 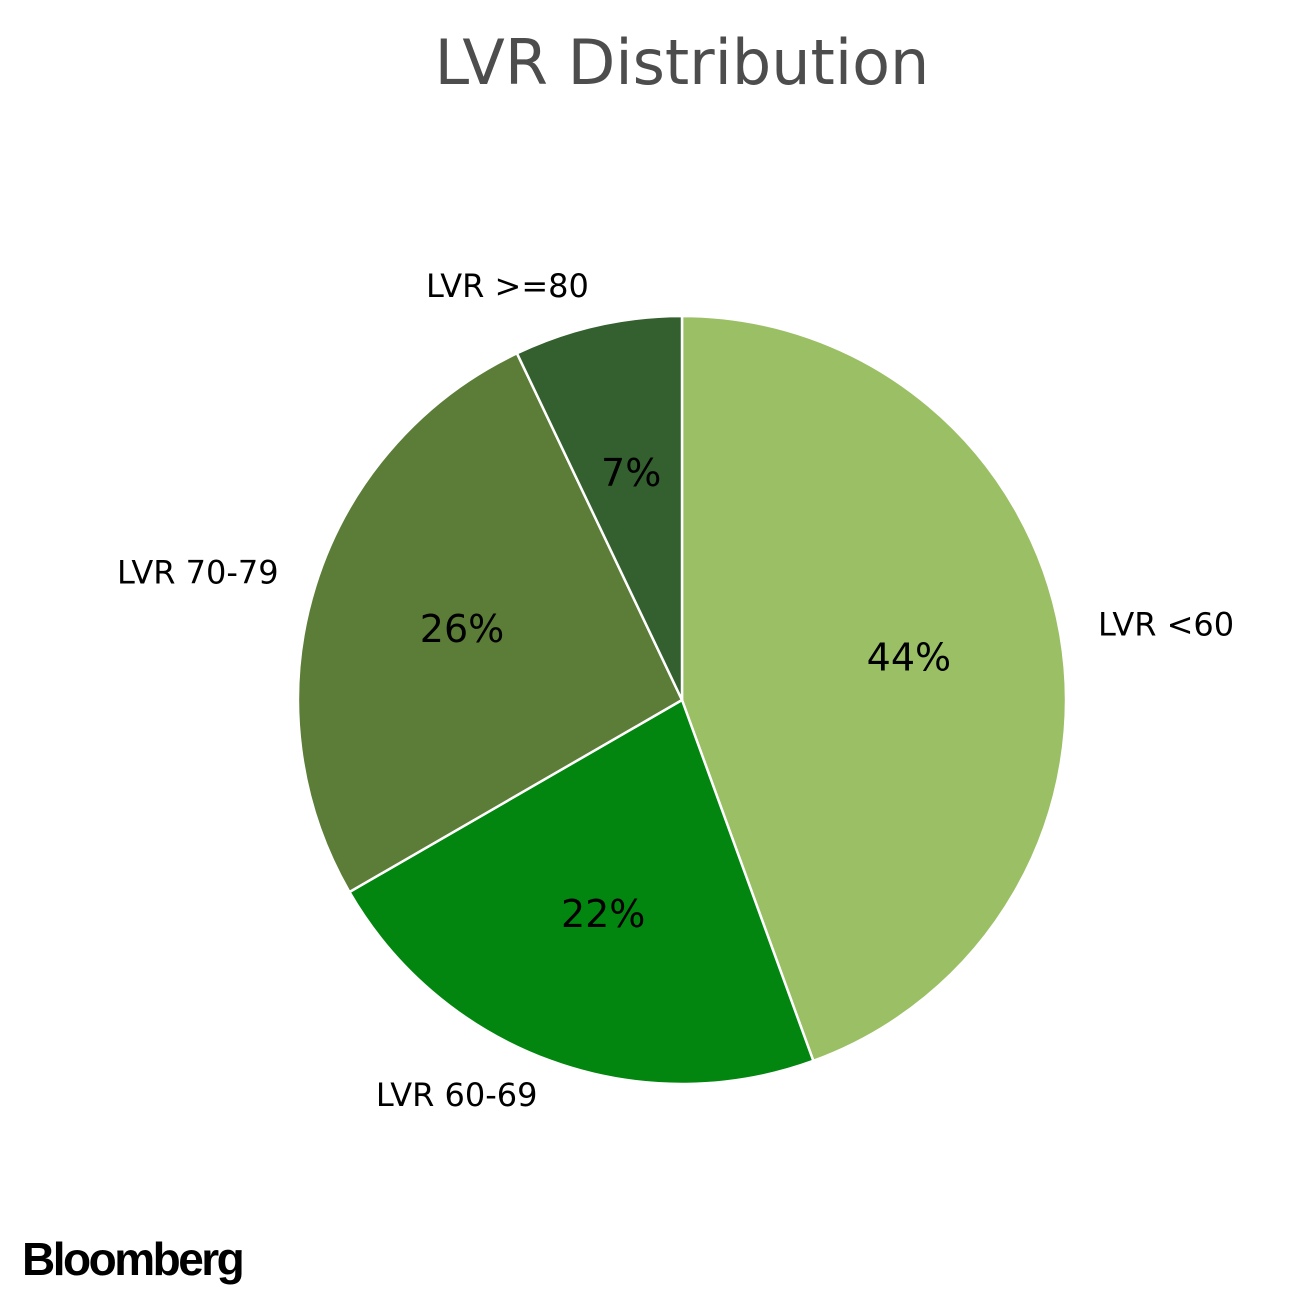 I want to click on slice-category-label: LVR <60, so click(x=1166, y=625).